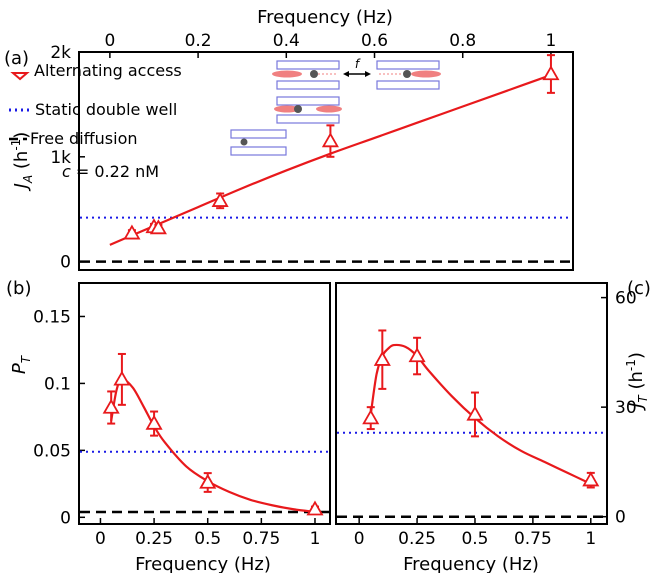  Describe the element at coordinates (20, 76) in the screenshot. I see `legend-triangle-marker` at that location.